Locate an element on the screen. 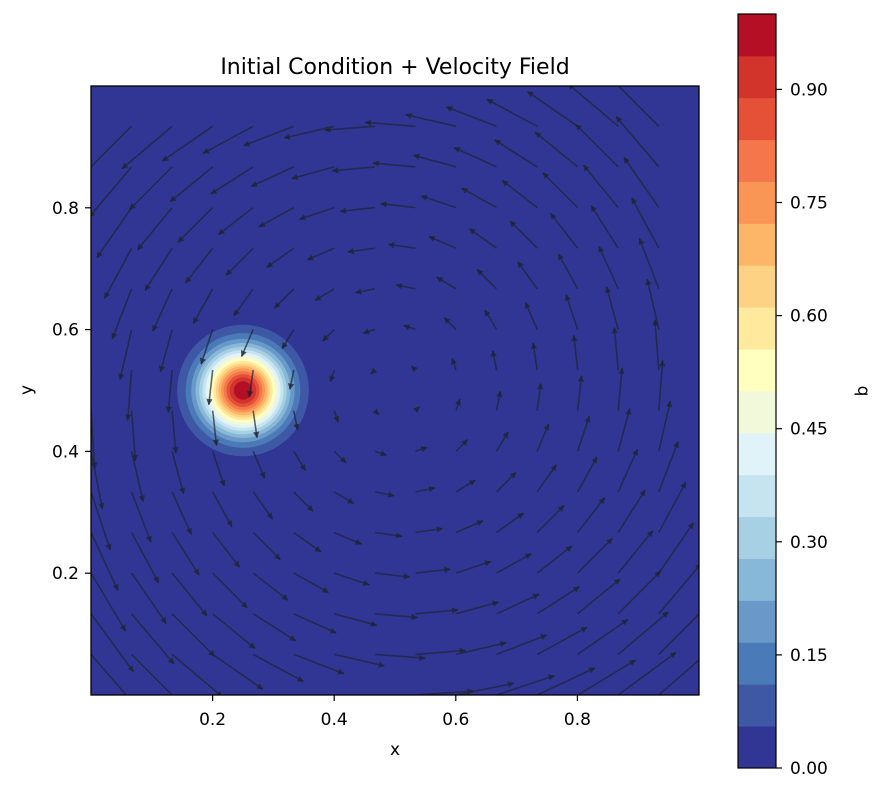  scalar-field-contours is located at coordinates (243, 390).